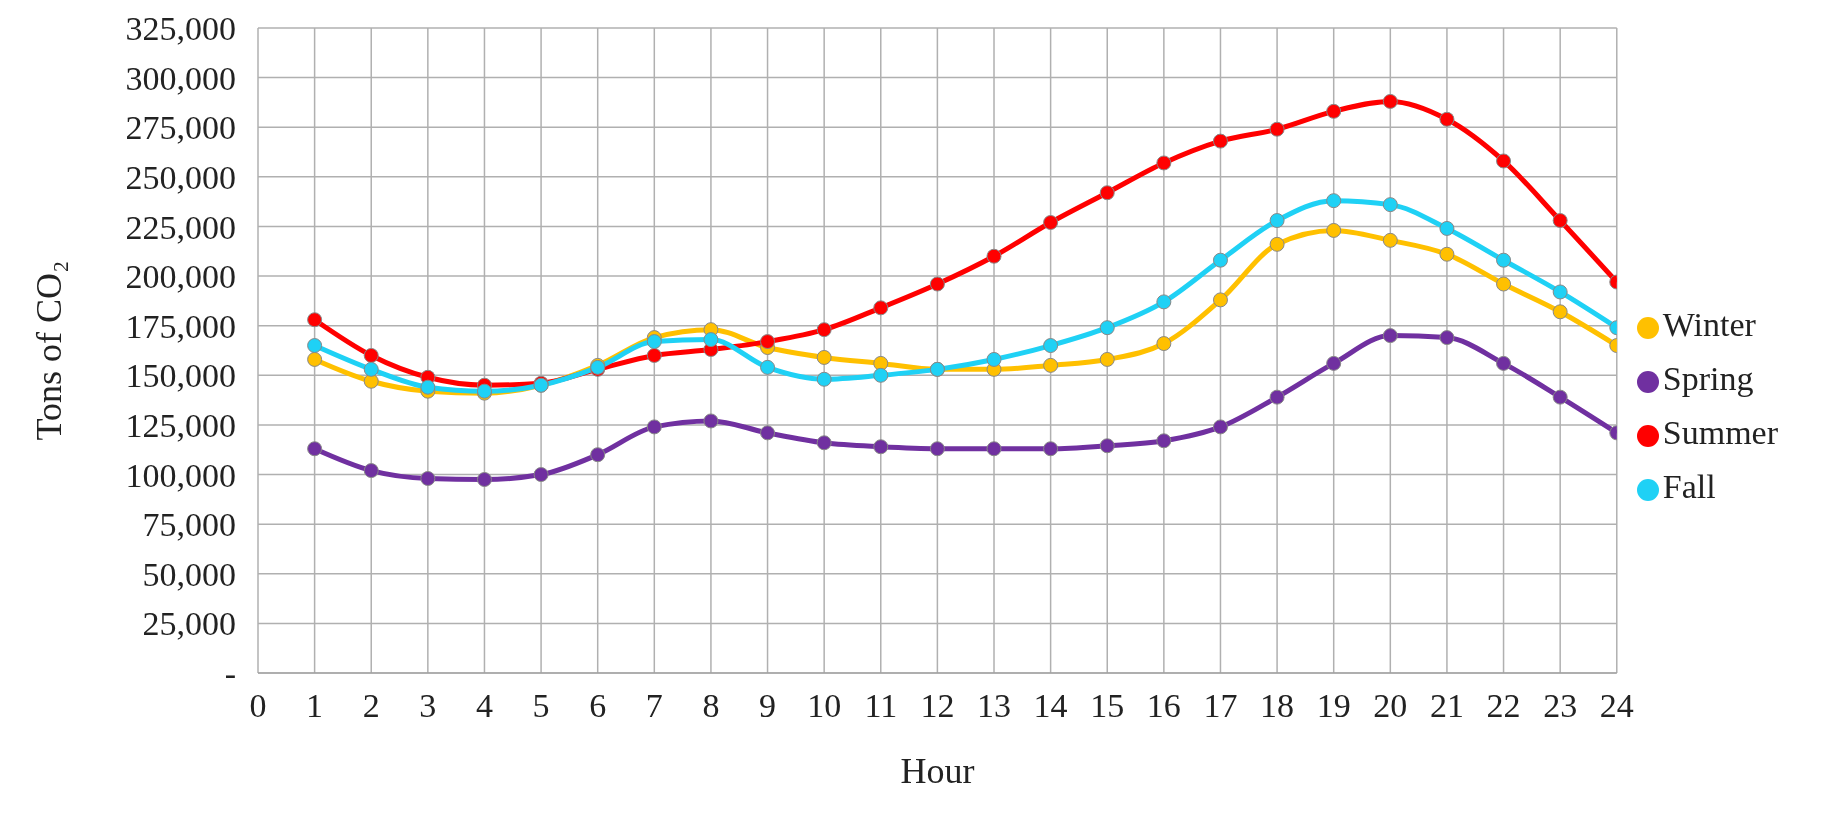 The height and width of the screenshot is (815, 1829). Describe the element at coordinates (1709, 324) in the screenshot. I see `legend-label: Winter` at that location.